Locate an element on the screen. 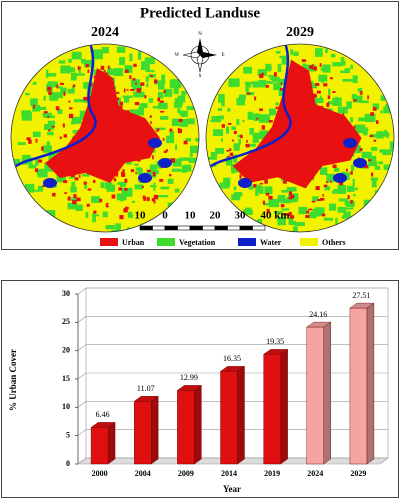  panel-label: 2024 is located at coordinates (105, 32).